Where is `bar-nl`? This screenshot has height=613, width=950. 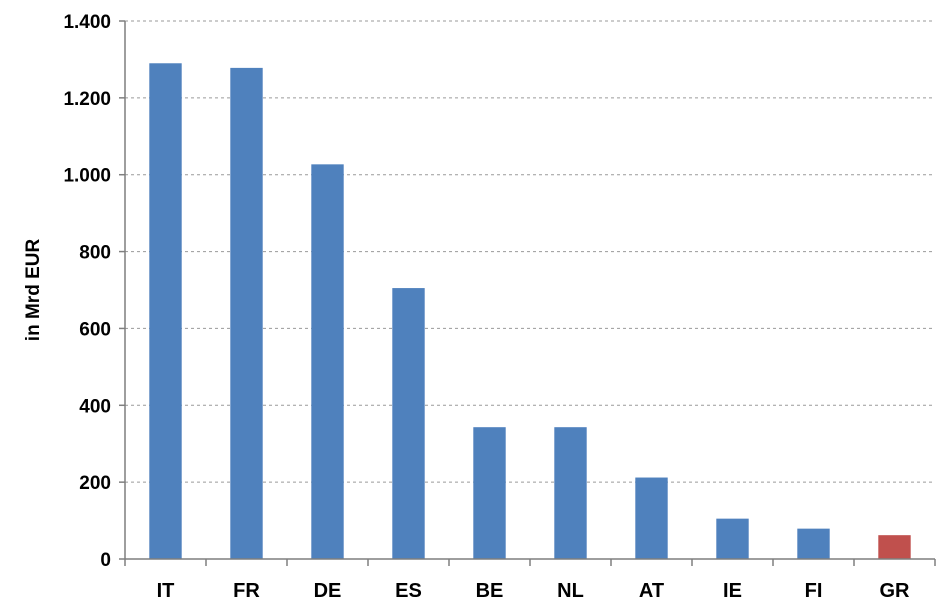 bar-nl is located at coordinates (570, 493).